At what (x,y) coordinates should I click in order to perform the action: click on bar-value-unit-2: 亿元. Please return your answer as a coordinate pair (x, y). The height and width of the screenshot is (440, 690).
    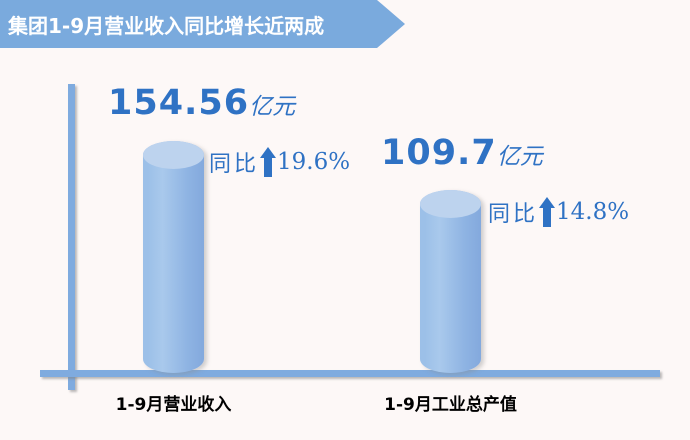
    Looking at the image, I should click on (519, 157).